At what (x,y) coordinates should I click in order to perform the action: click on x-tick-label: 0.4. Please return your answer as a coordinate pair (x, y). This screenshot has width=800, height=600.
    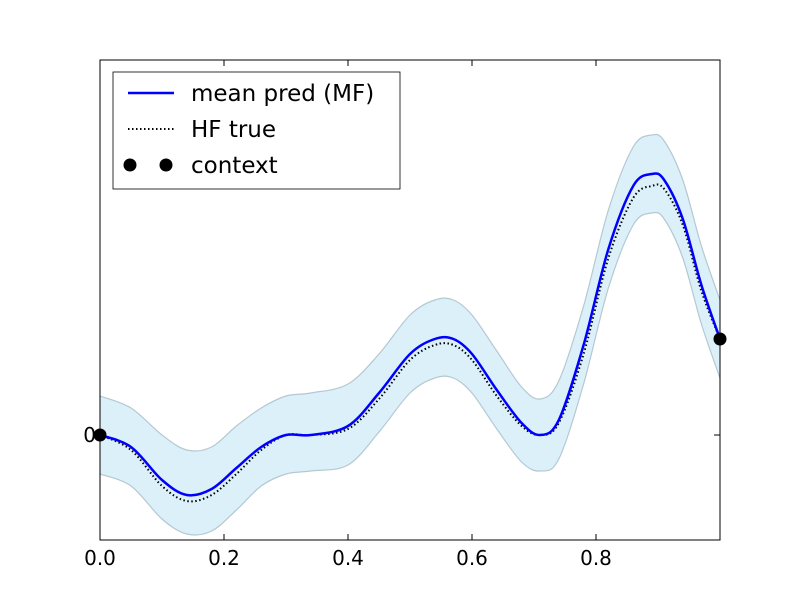
    Looking at the image, I should click on (348, 558).